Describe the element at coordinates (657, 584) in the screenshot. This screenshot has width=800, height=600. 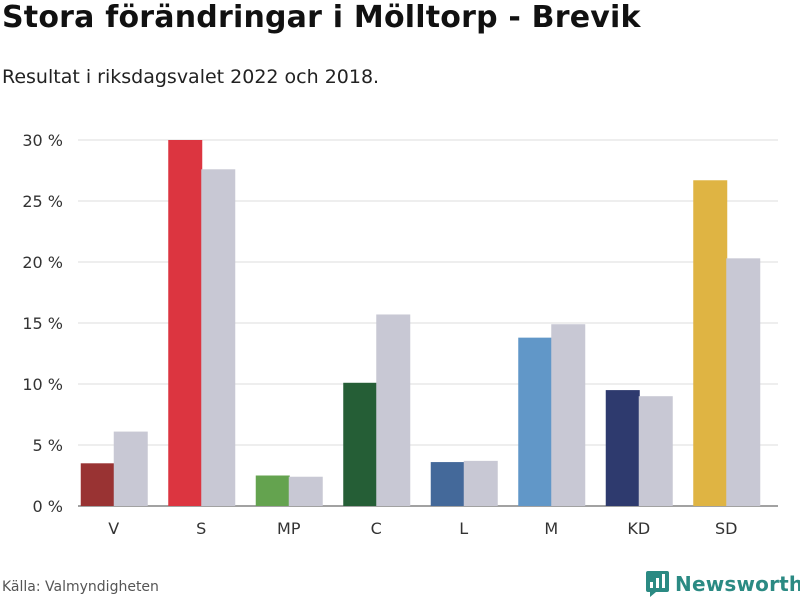
I see `bar-chart-logo-icon` at that location.